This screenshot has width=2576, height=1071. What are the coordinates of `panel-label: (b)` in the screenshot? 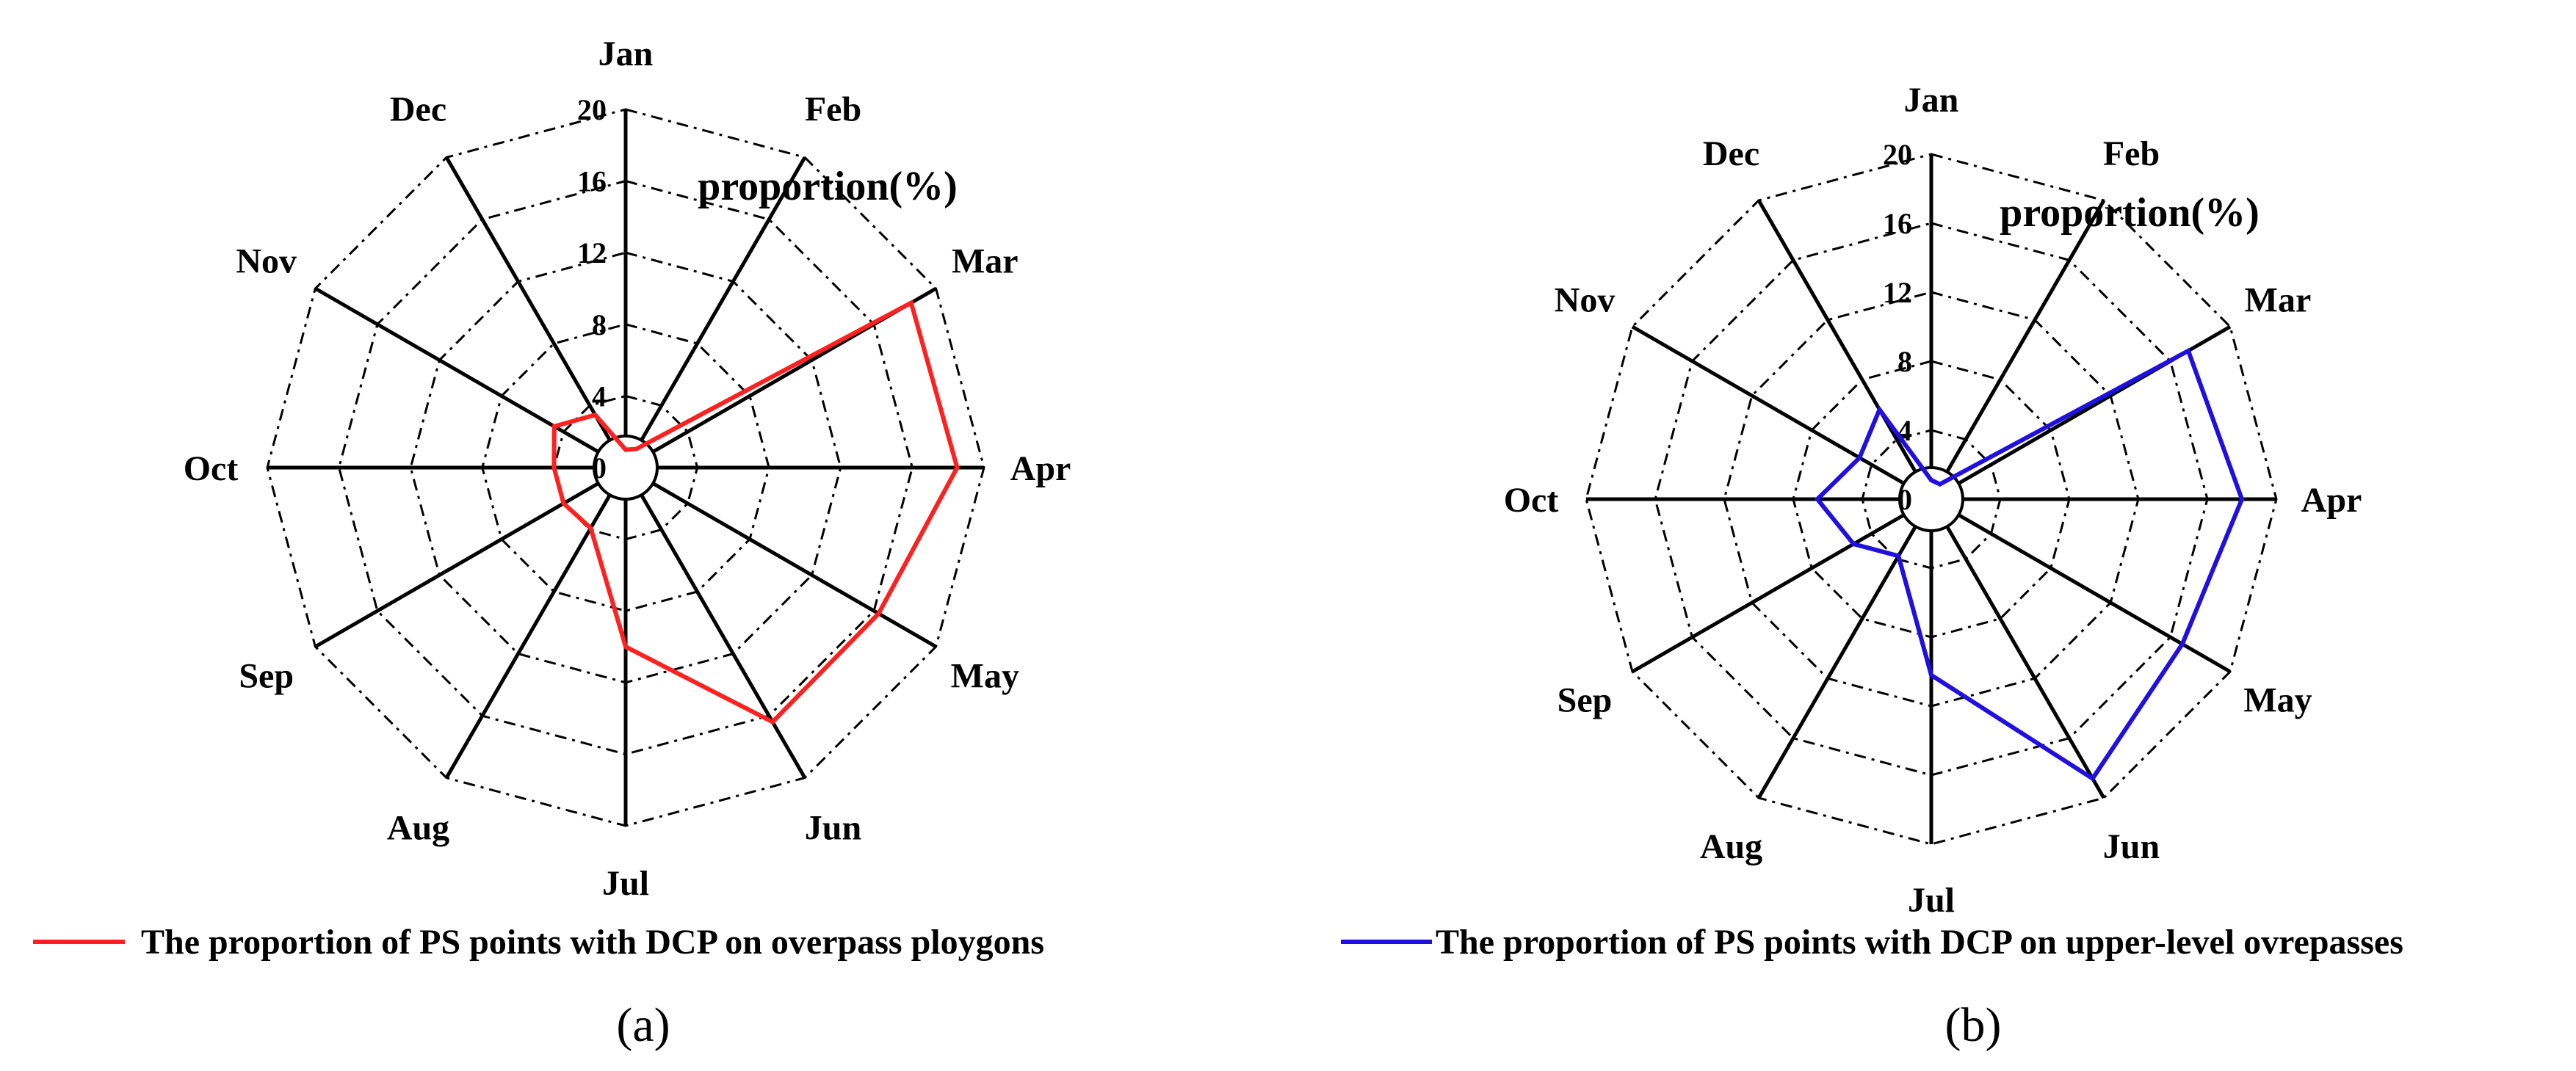 It's located at (1973, 1025).